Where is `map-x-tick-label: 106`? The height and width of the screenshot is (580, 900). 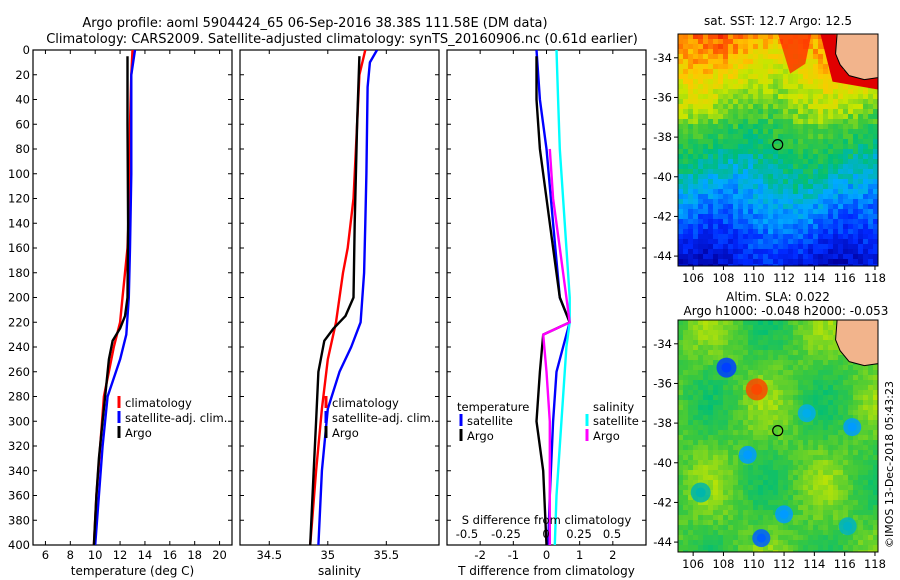
map-x-tick-label: 106 is located at coordinates (693, 564).